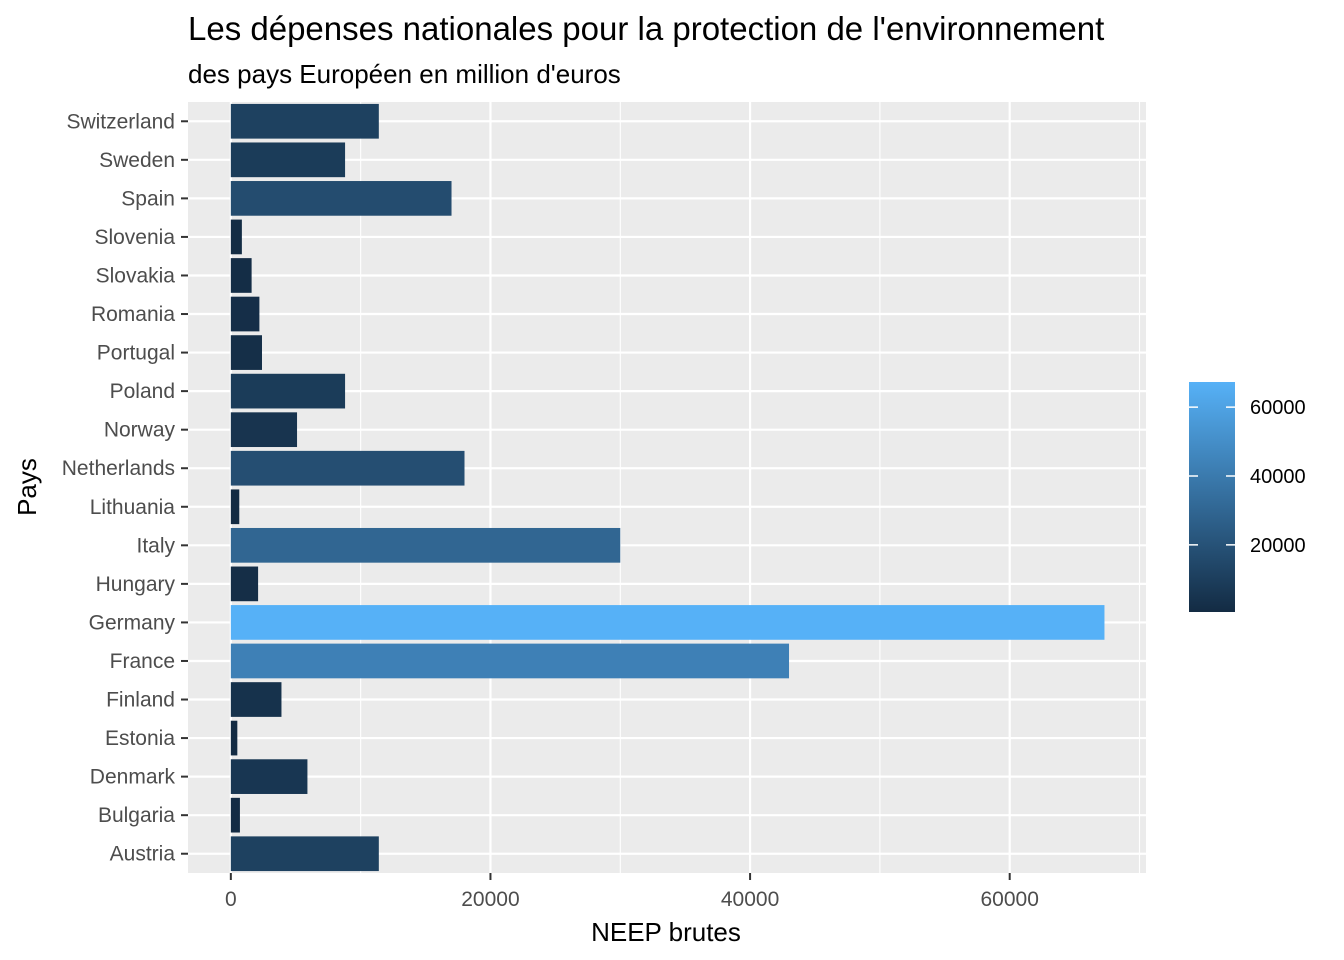  What do you see at coordinates (1278, 546) in the screenshot?
I see `colorbar-tick-label: 20000` at bounding box center [1278, 546].